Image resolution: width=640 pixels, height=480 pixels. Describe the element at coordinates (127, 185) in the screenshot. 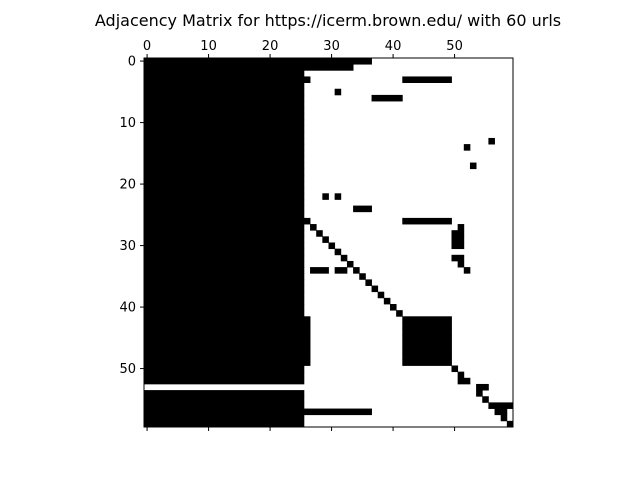

I see `y-tick-label: 20` at that location.